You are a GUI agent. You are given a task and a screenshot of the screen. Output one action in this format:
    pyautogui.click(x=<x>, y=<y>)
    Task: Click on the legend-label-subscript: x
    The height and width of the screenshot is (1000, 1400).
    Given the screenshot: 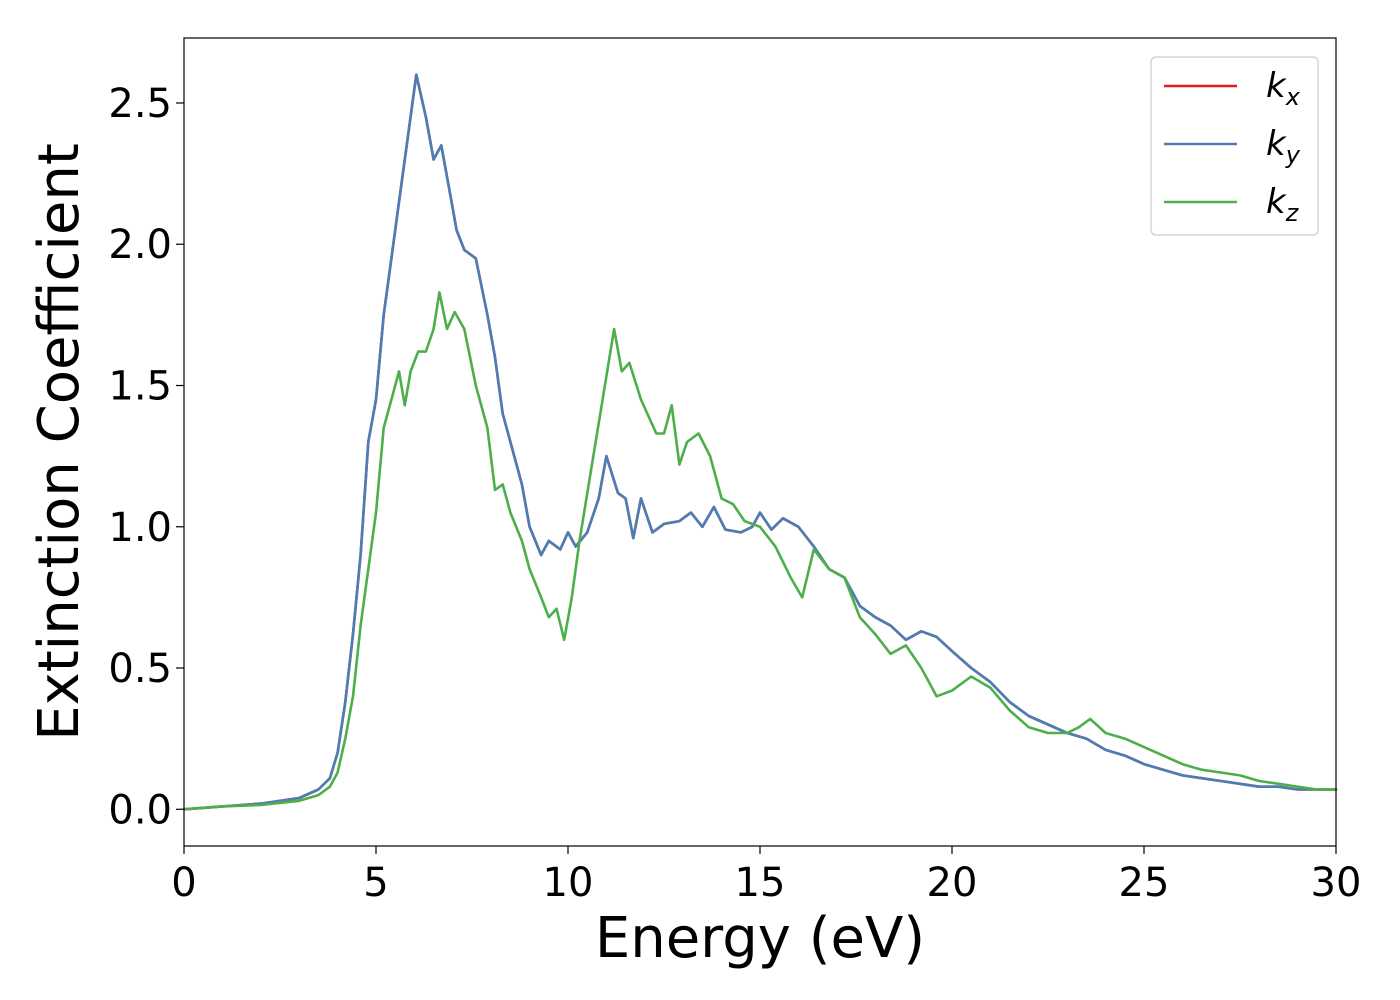 What is the action you would take?
    pyautogui.click(x=1293, y=97)
    